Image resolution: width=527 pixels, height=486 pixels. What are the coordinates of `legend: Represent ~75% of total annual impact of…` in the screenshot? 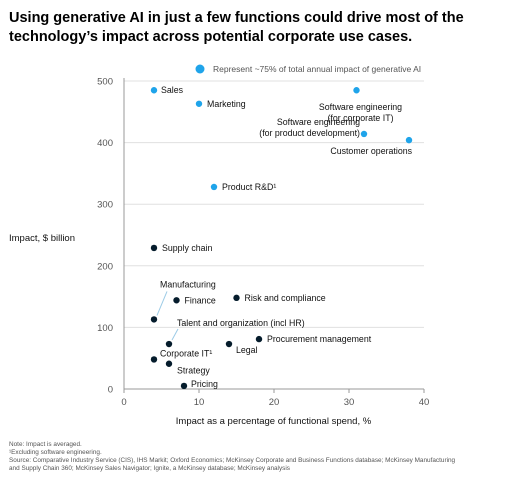 It's located at (308, 69).